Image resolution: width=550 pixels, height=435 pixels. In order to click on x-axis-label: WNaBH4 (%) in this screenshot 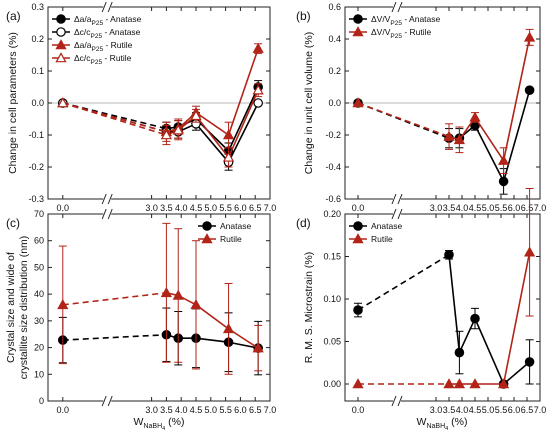, I will do `click(442, 424)`.